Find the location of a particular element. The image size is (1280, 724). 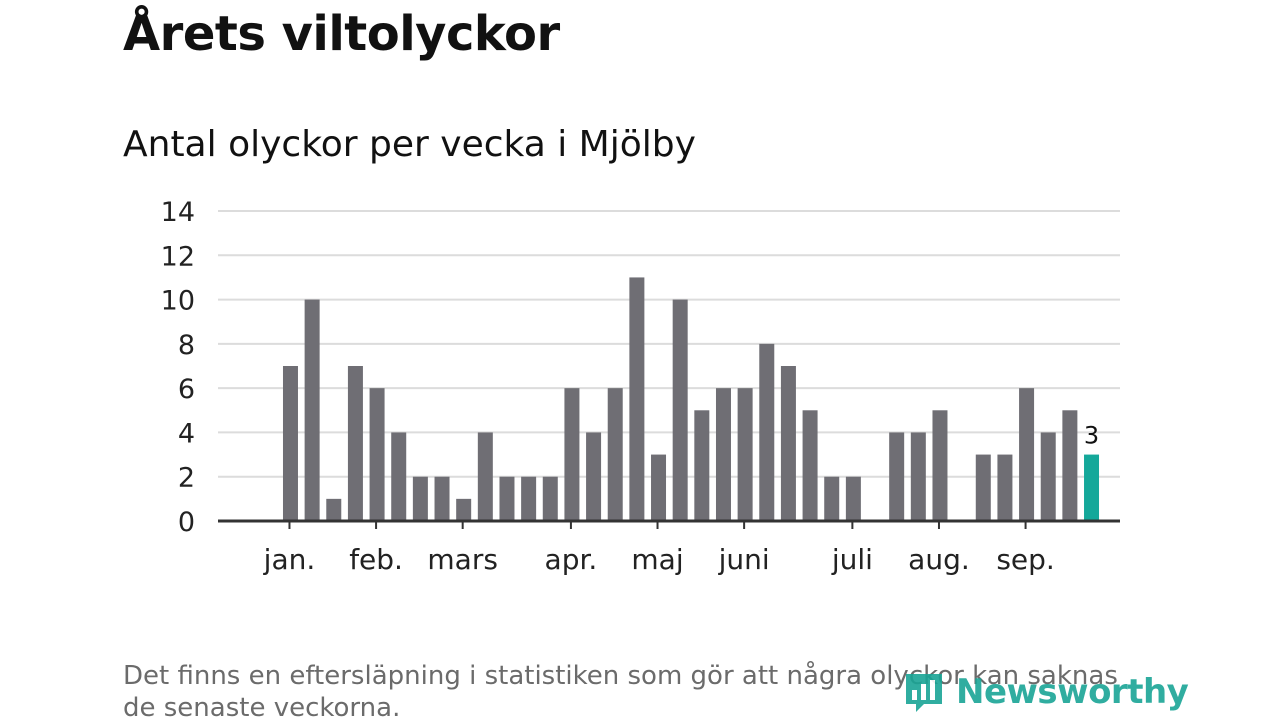

y-tick-label: 0 is located at coordinates (186, 522).